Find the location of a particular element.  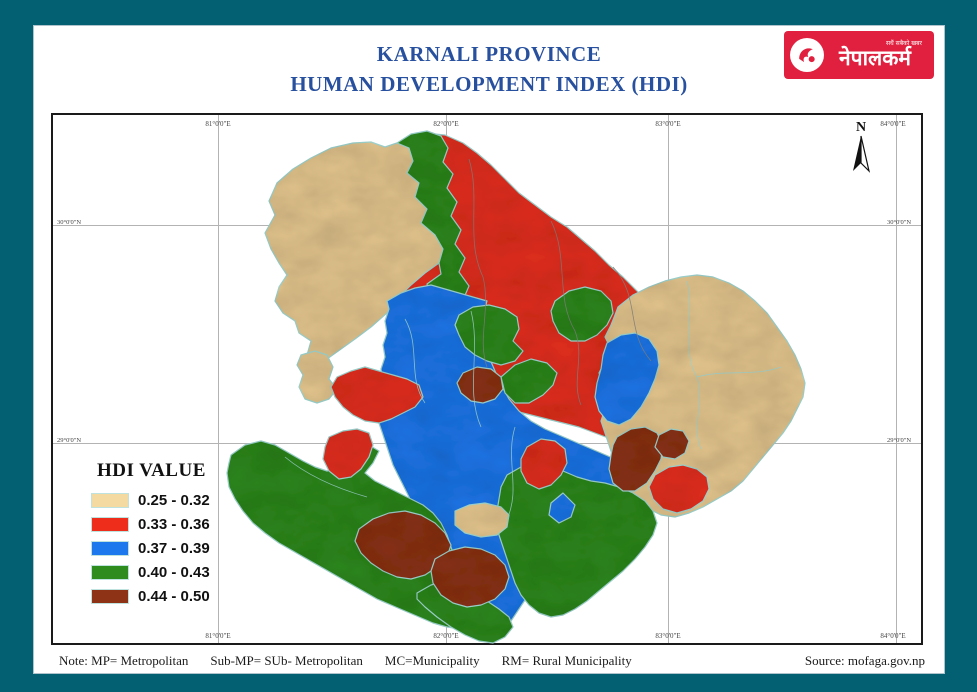

footer-source: Source: mofaga.gov.np is located at coordinates (864, 660).